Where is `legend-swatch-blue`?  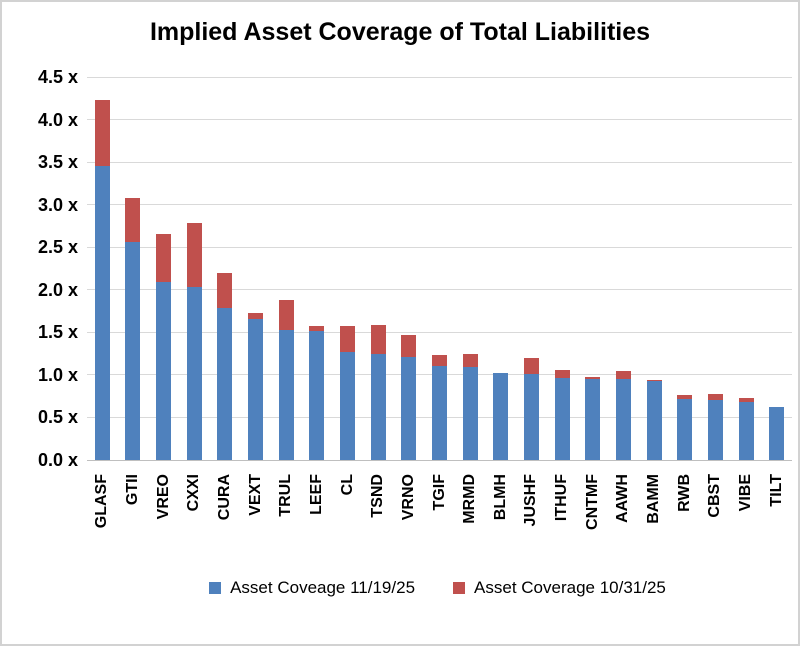
legend-swatch-blue is located at coordinates (215, 588).